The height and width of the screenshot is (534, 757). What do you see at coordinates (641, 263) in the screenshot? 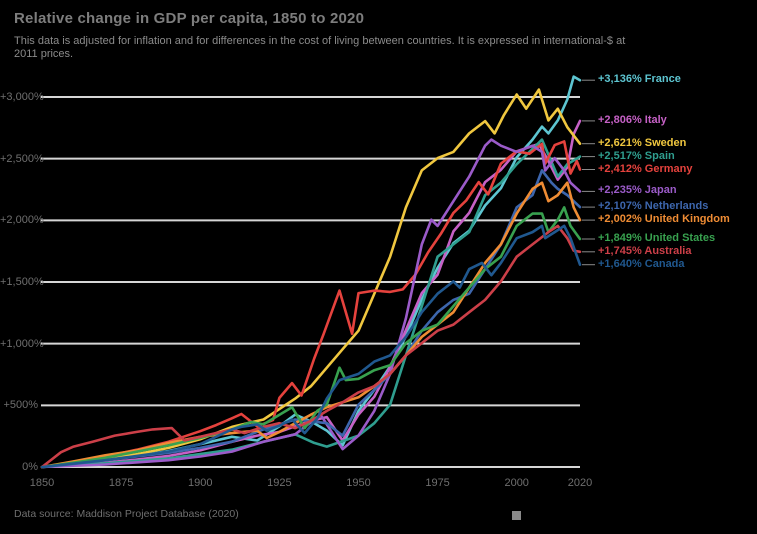
I see `legend-item-canada: +1,640% Canada` at bounding box center [641, 263].